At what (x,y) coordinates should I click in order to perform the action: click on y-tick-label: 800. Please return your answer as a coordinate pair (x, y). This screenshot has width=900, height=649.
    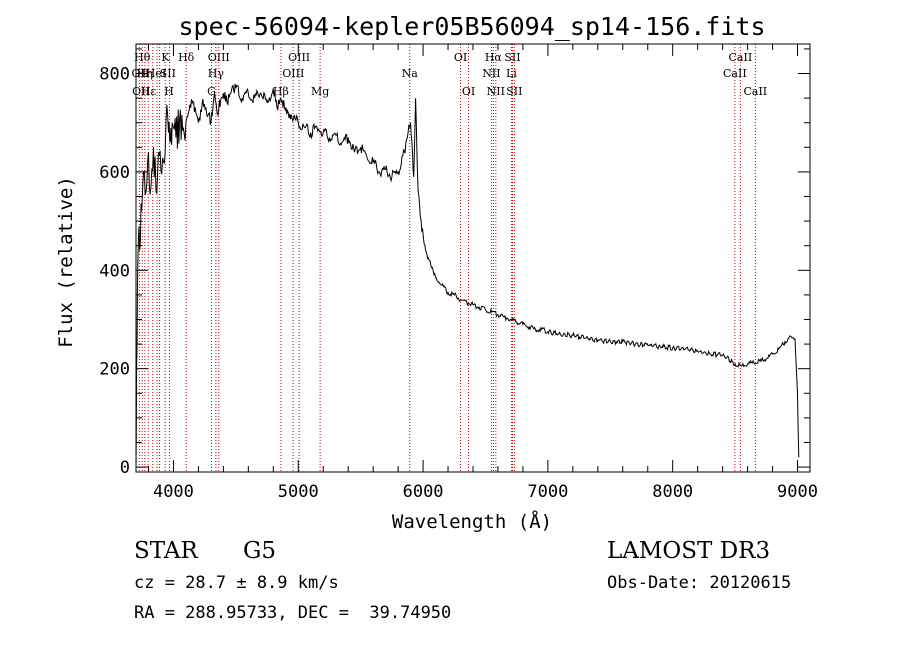
    Looking at the image, I should click on (114, 75).